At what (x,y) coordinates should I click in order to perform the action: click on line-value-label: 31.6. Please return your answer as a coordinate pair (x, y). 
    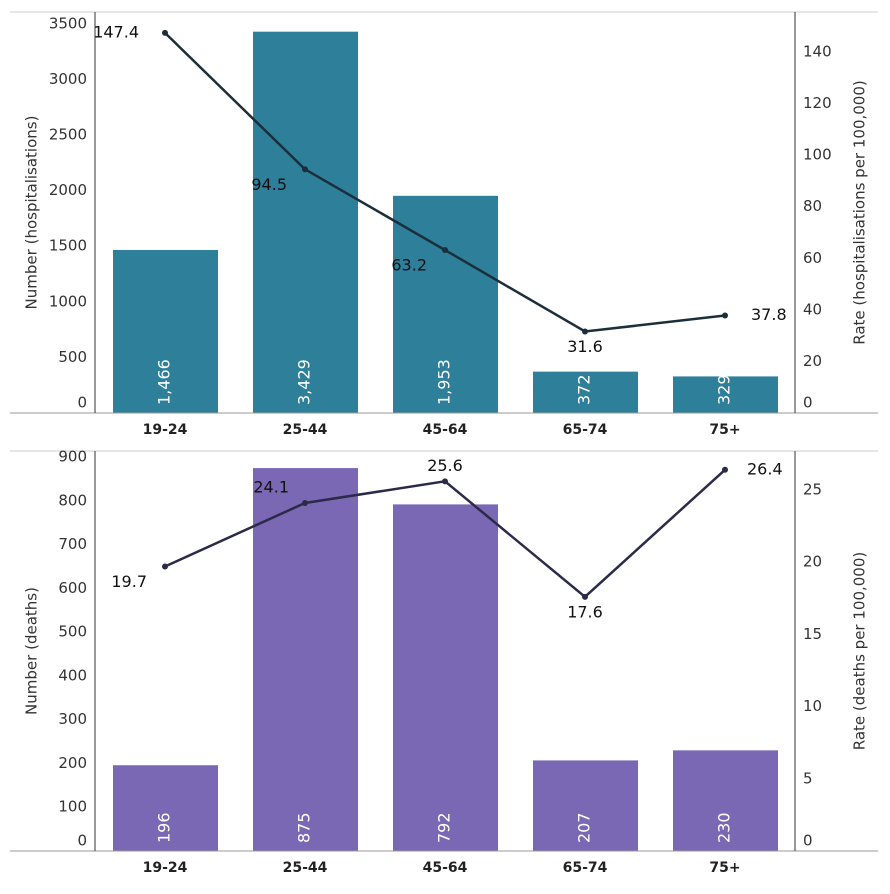
    Looking at the image, I should click on (585, 346).